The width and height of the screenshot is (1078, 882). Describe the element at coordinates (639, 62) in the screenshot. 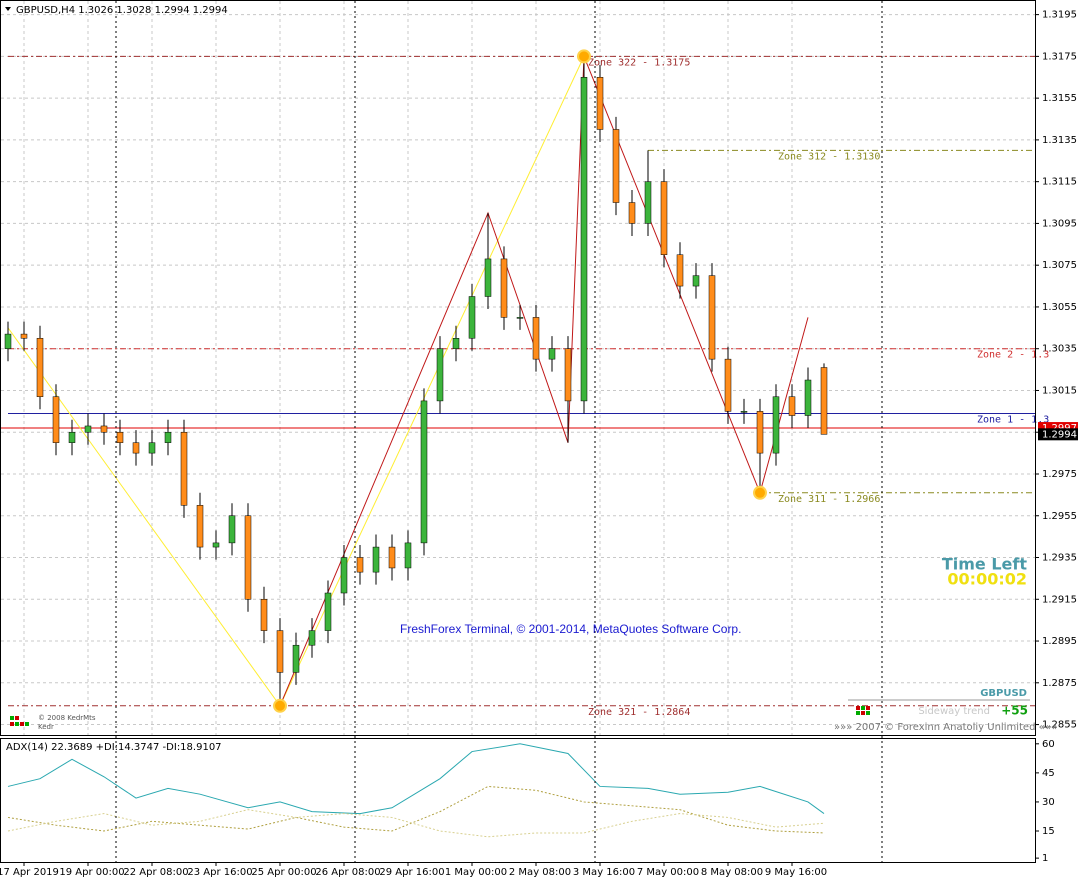

I see `zone-label: Zone 322 - 1.3175` at that location.